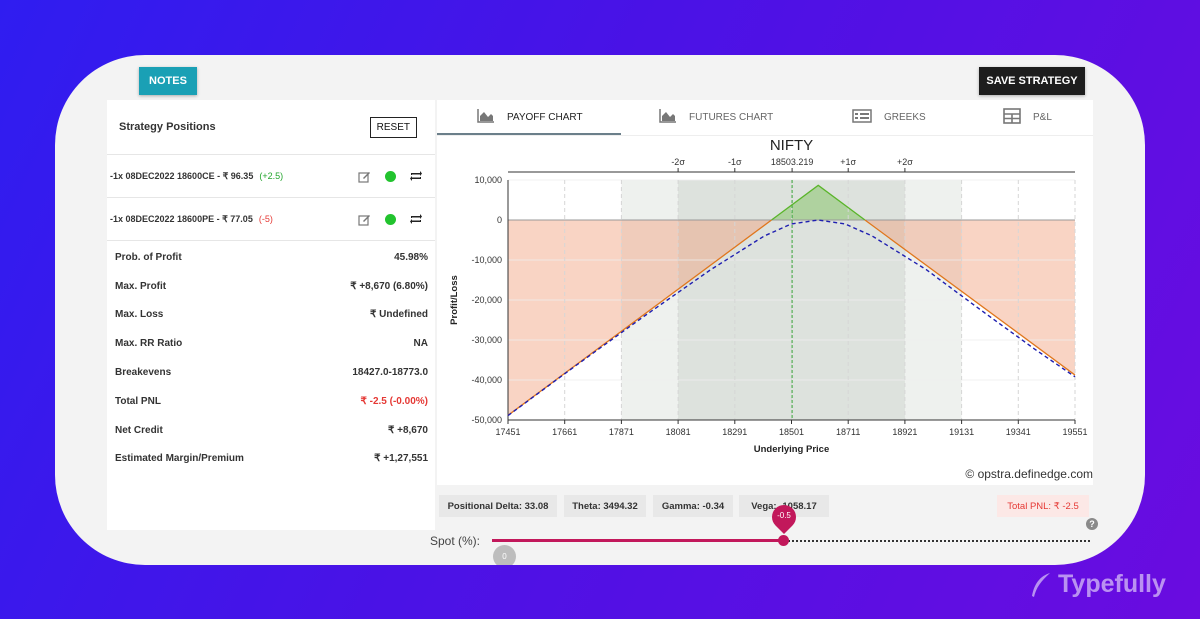 The image size is (1200, 619). What do you see at coordinates (486, 260) in the screenshot?
I see `y-tick-label: -10,000` at bounding box center [486, 260].